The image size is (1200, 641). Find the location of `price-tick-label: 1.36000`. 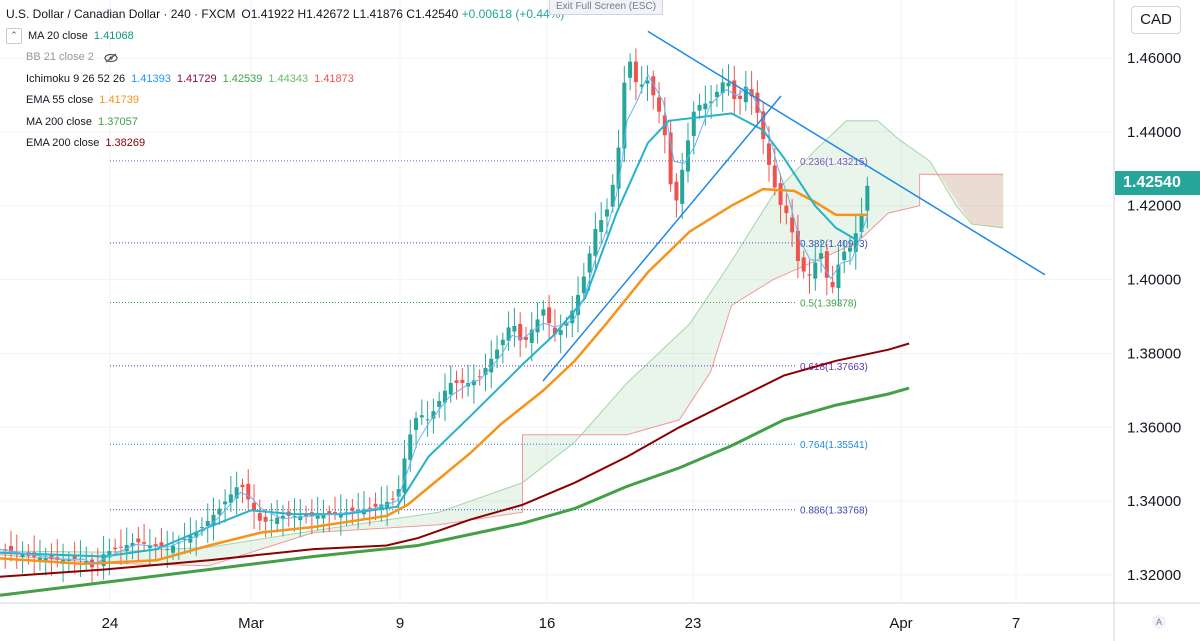

price-tick-label: 1.36000 is located at coordinates (1154, 427).